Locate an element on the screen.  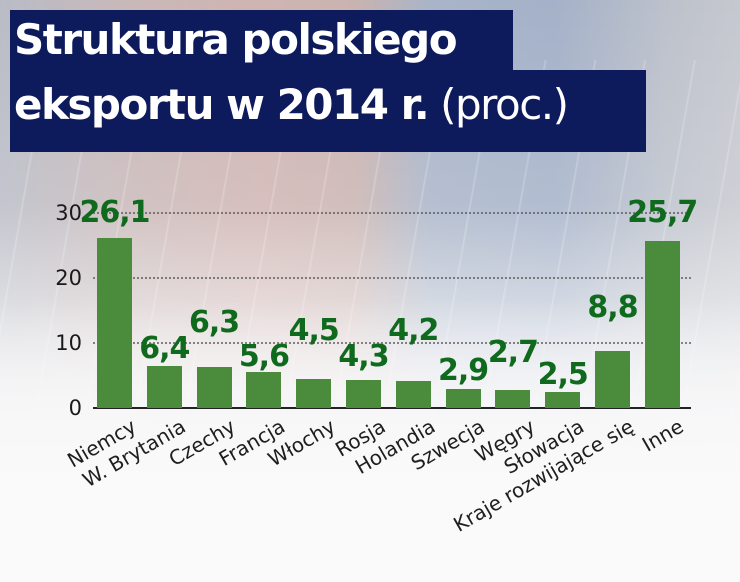
value-label: 8,8 is located at coordinates (612, 307).